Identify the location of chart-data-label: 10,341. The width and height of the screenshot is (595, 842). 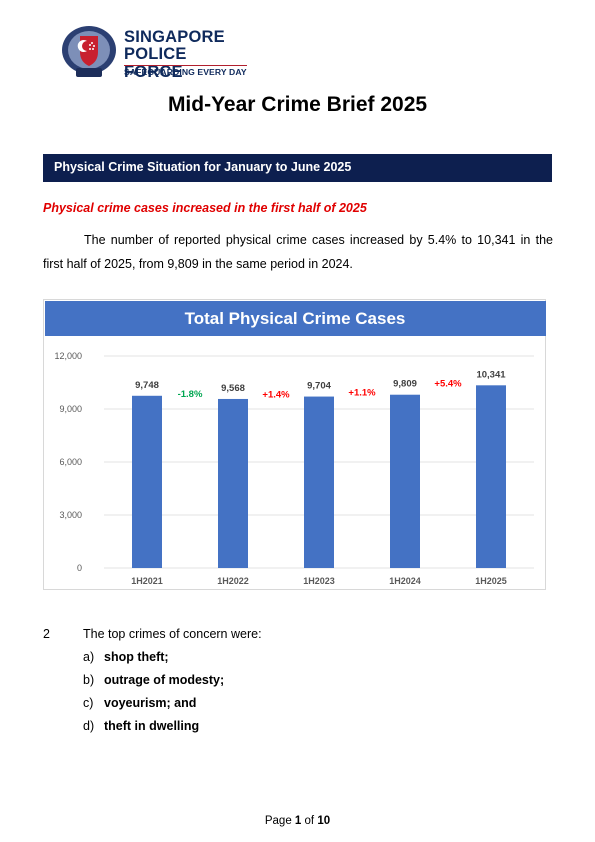
(491, 374).